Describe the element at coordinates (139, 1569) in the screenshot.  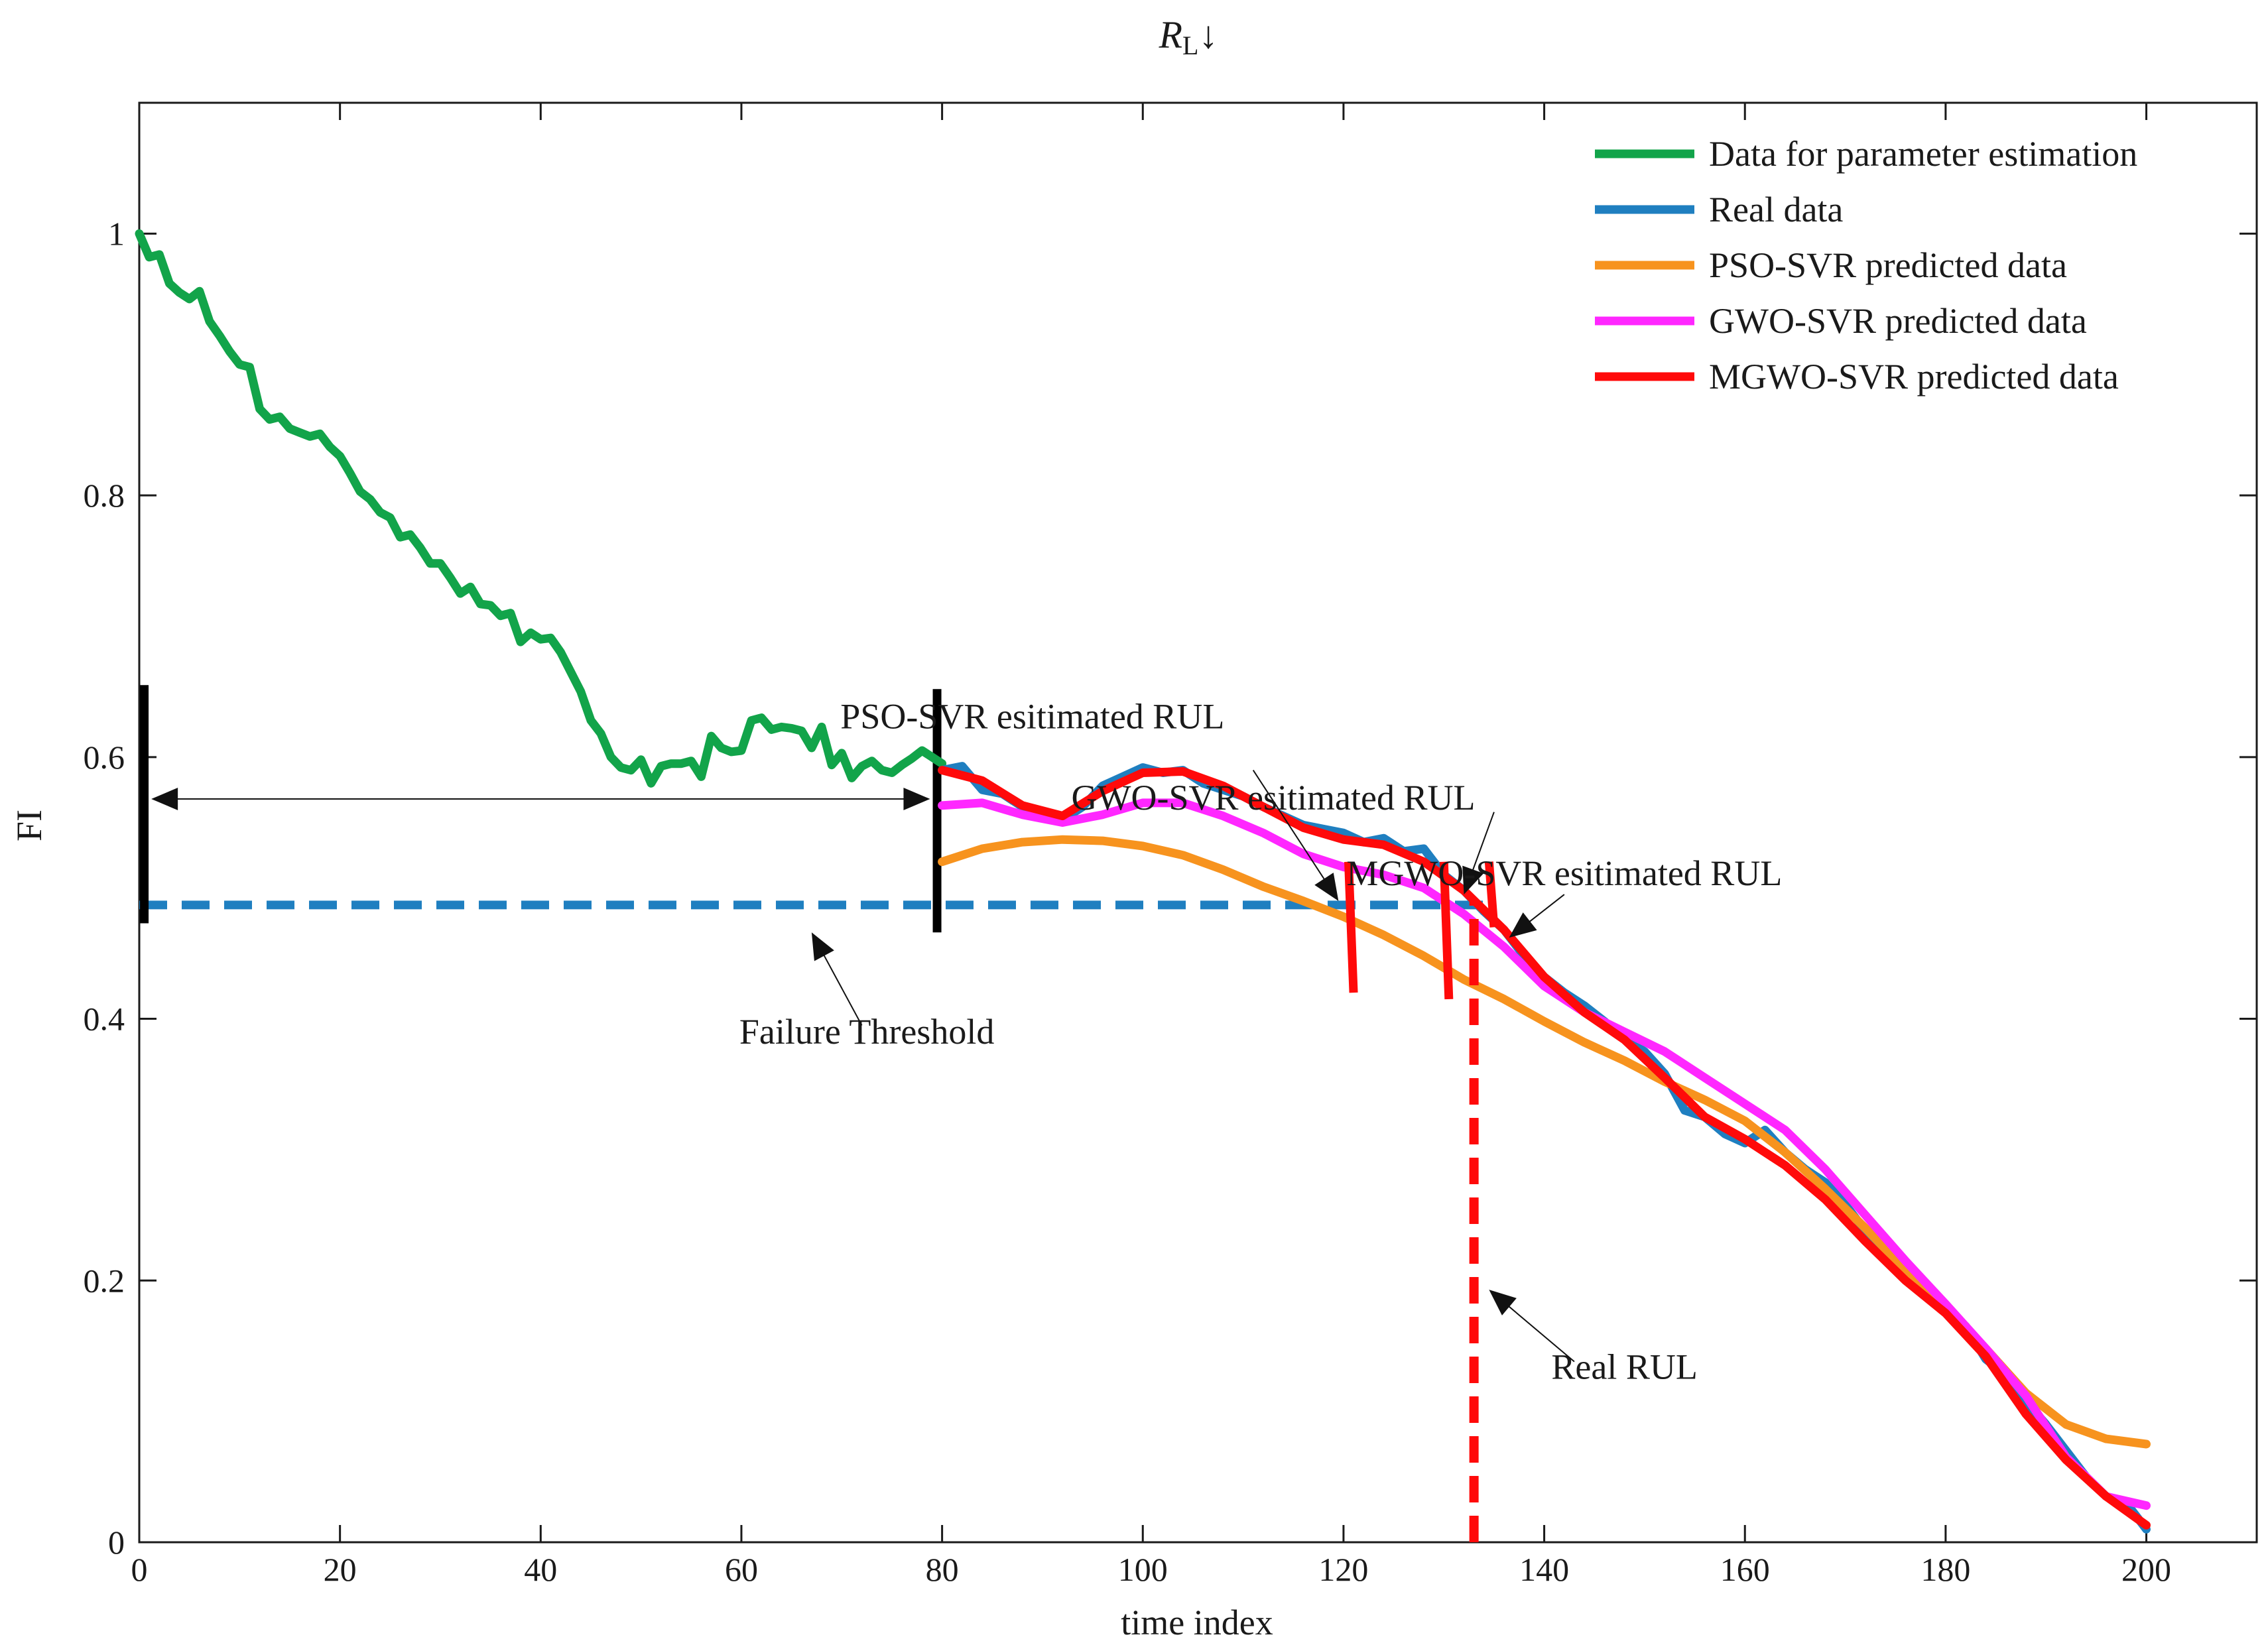
I see `x-tick-label: 0` at that location.